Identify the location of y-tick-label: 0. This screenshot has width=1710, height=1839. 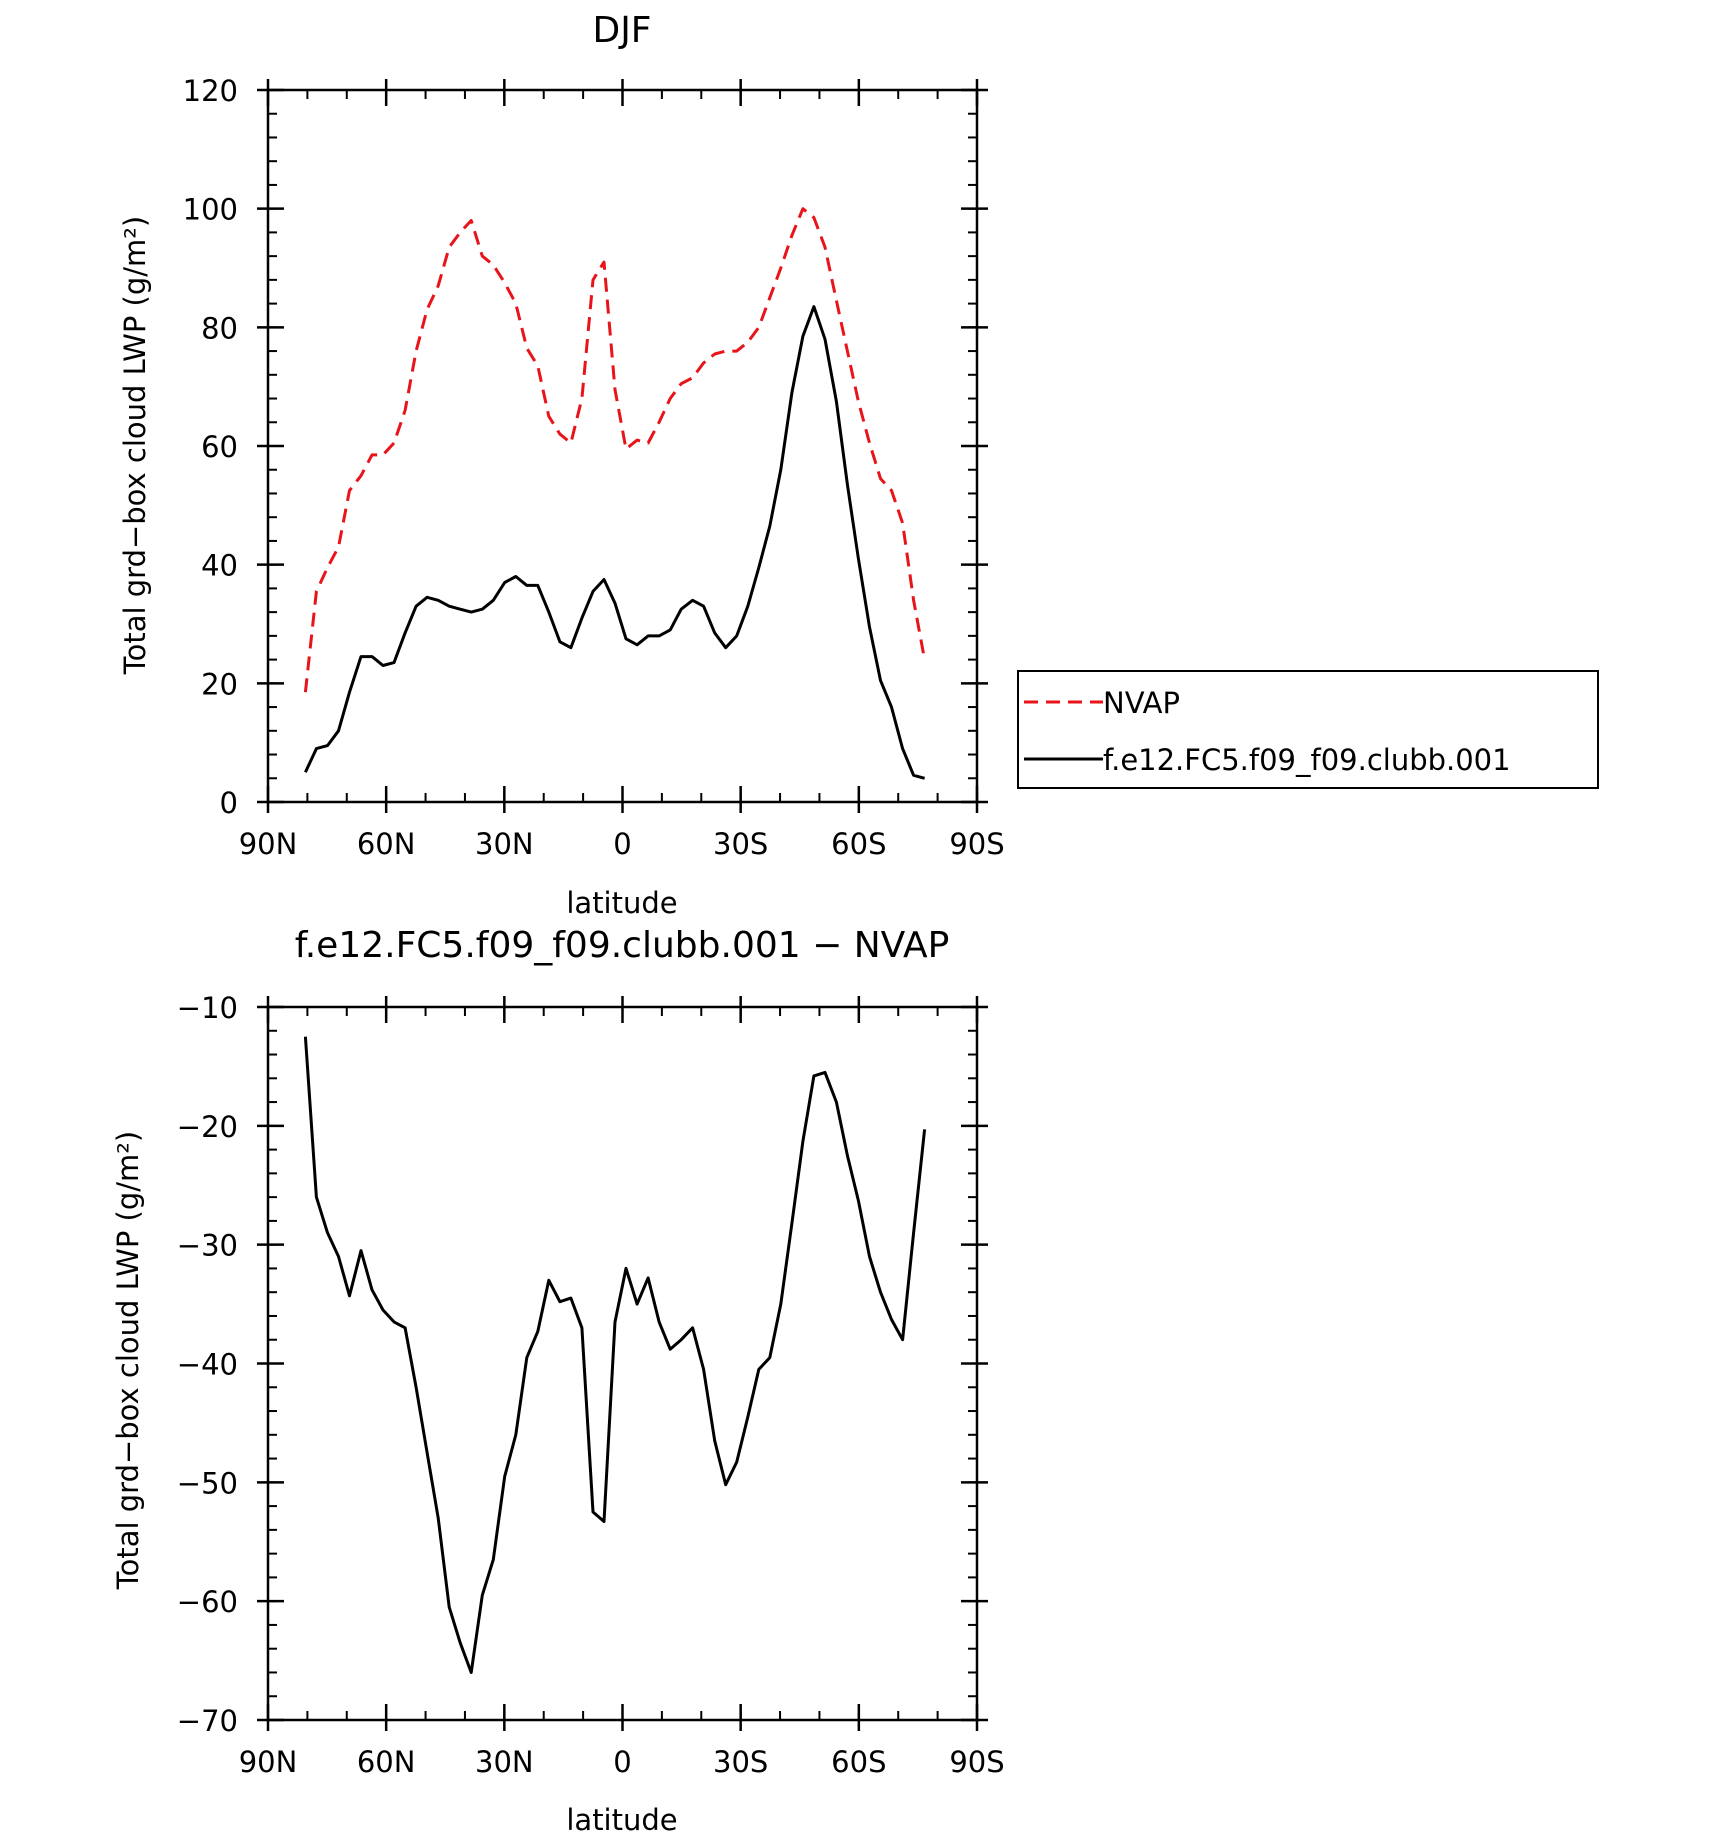
(229, 803).